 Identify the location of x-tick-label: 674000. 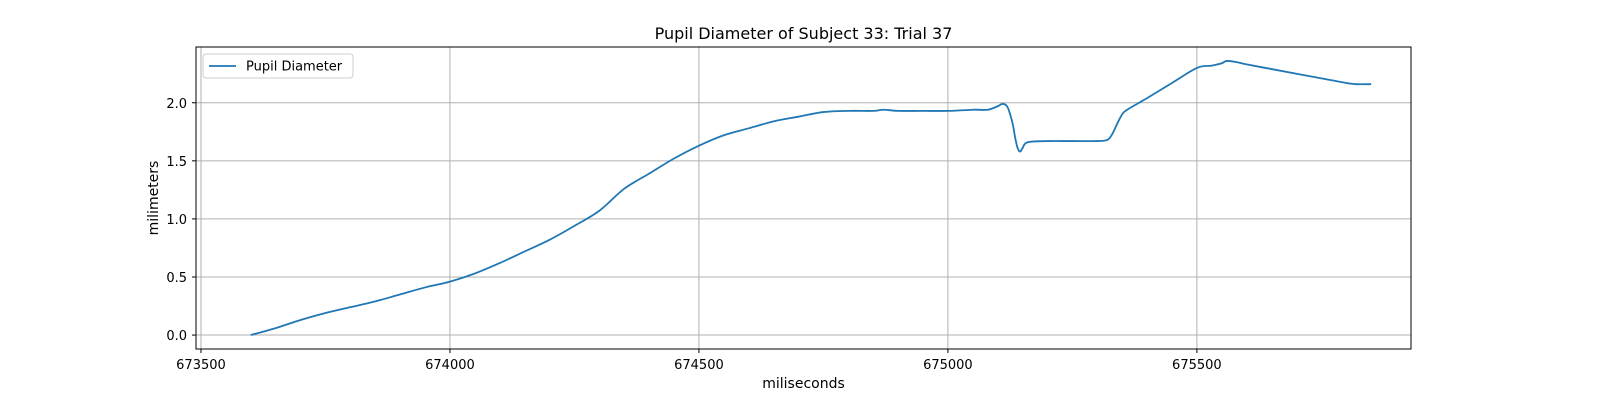
(450, 365).